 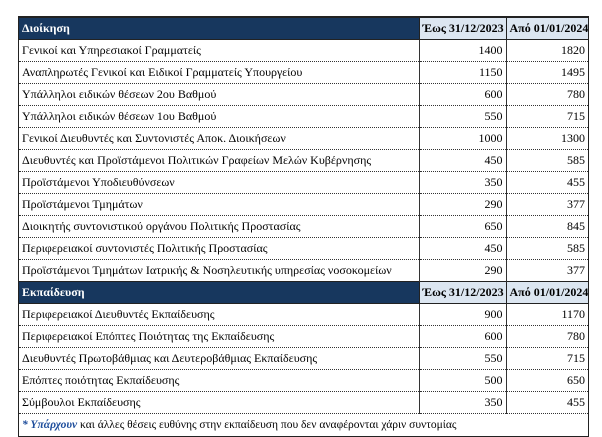 I want to click on section-header: Εκπαίδευση Έως 31/12/2023 Από 01/01/2024, so click(x=303, y=292).